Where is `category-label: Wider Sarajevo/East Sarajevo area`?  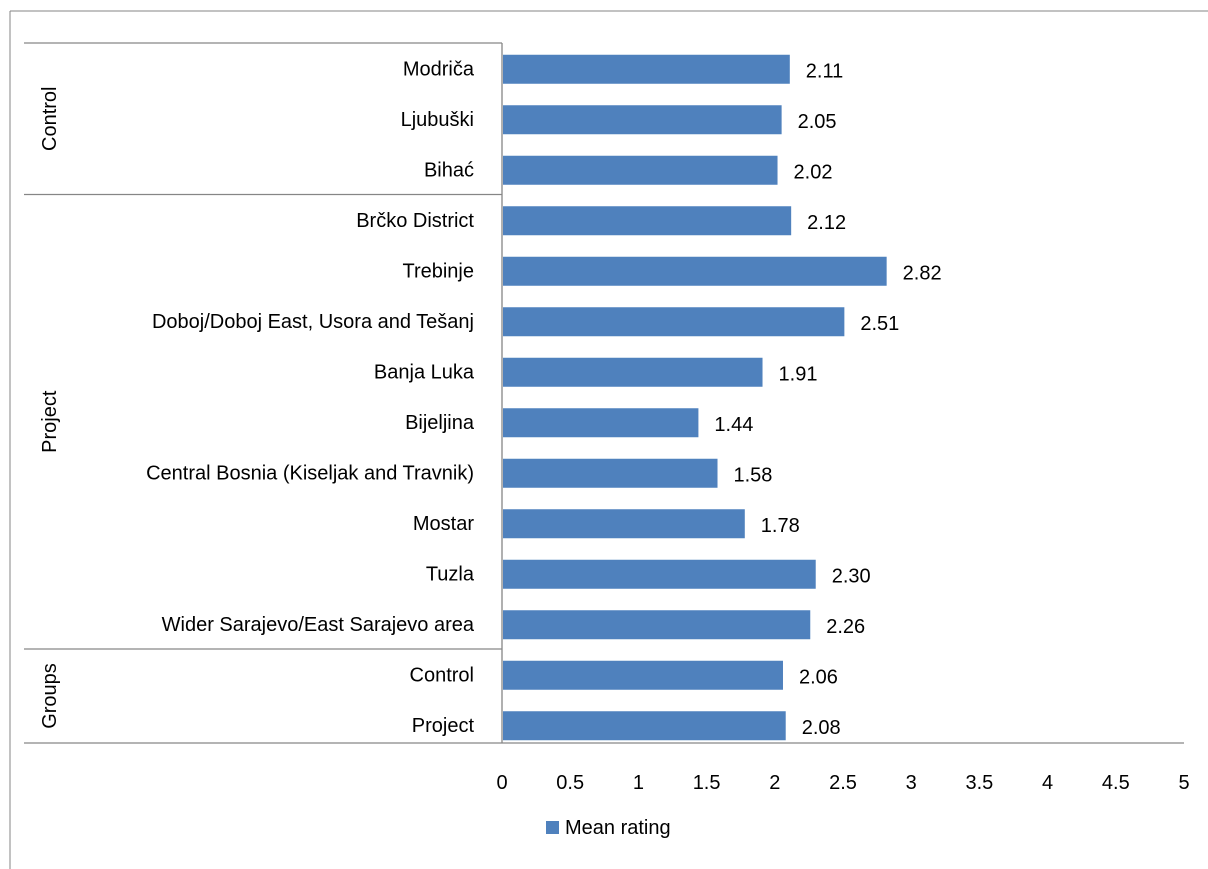 category-label: Wider Sarajevo/East Sarajevo area is located at coordinates (318, 625).